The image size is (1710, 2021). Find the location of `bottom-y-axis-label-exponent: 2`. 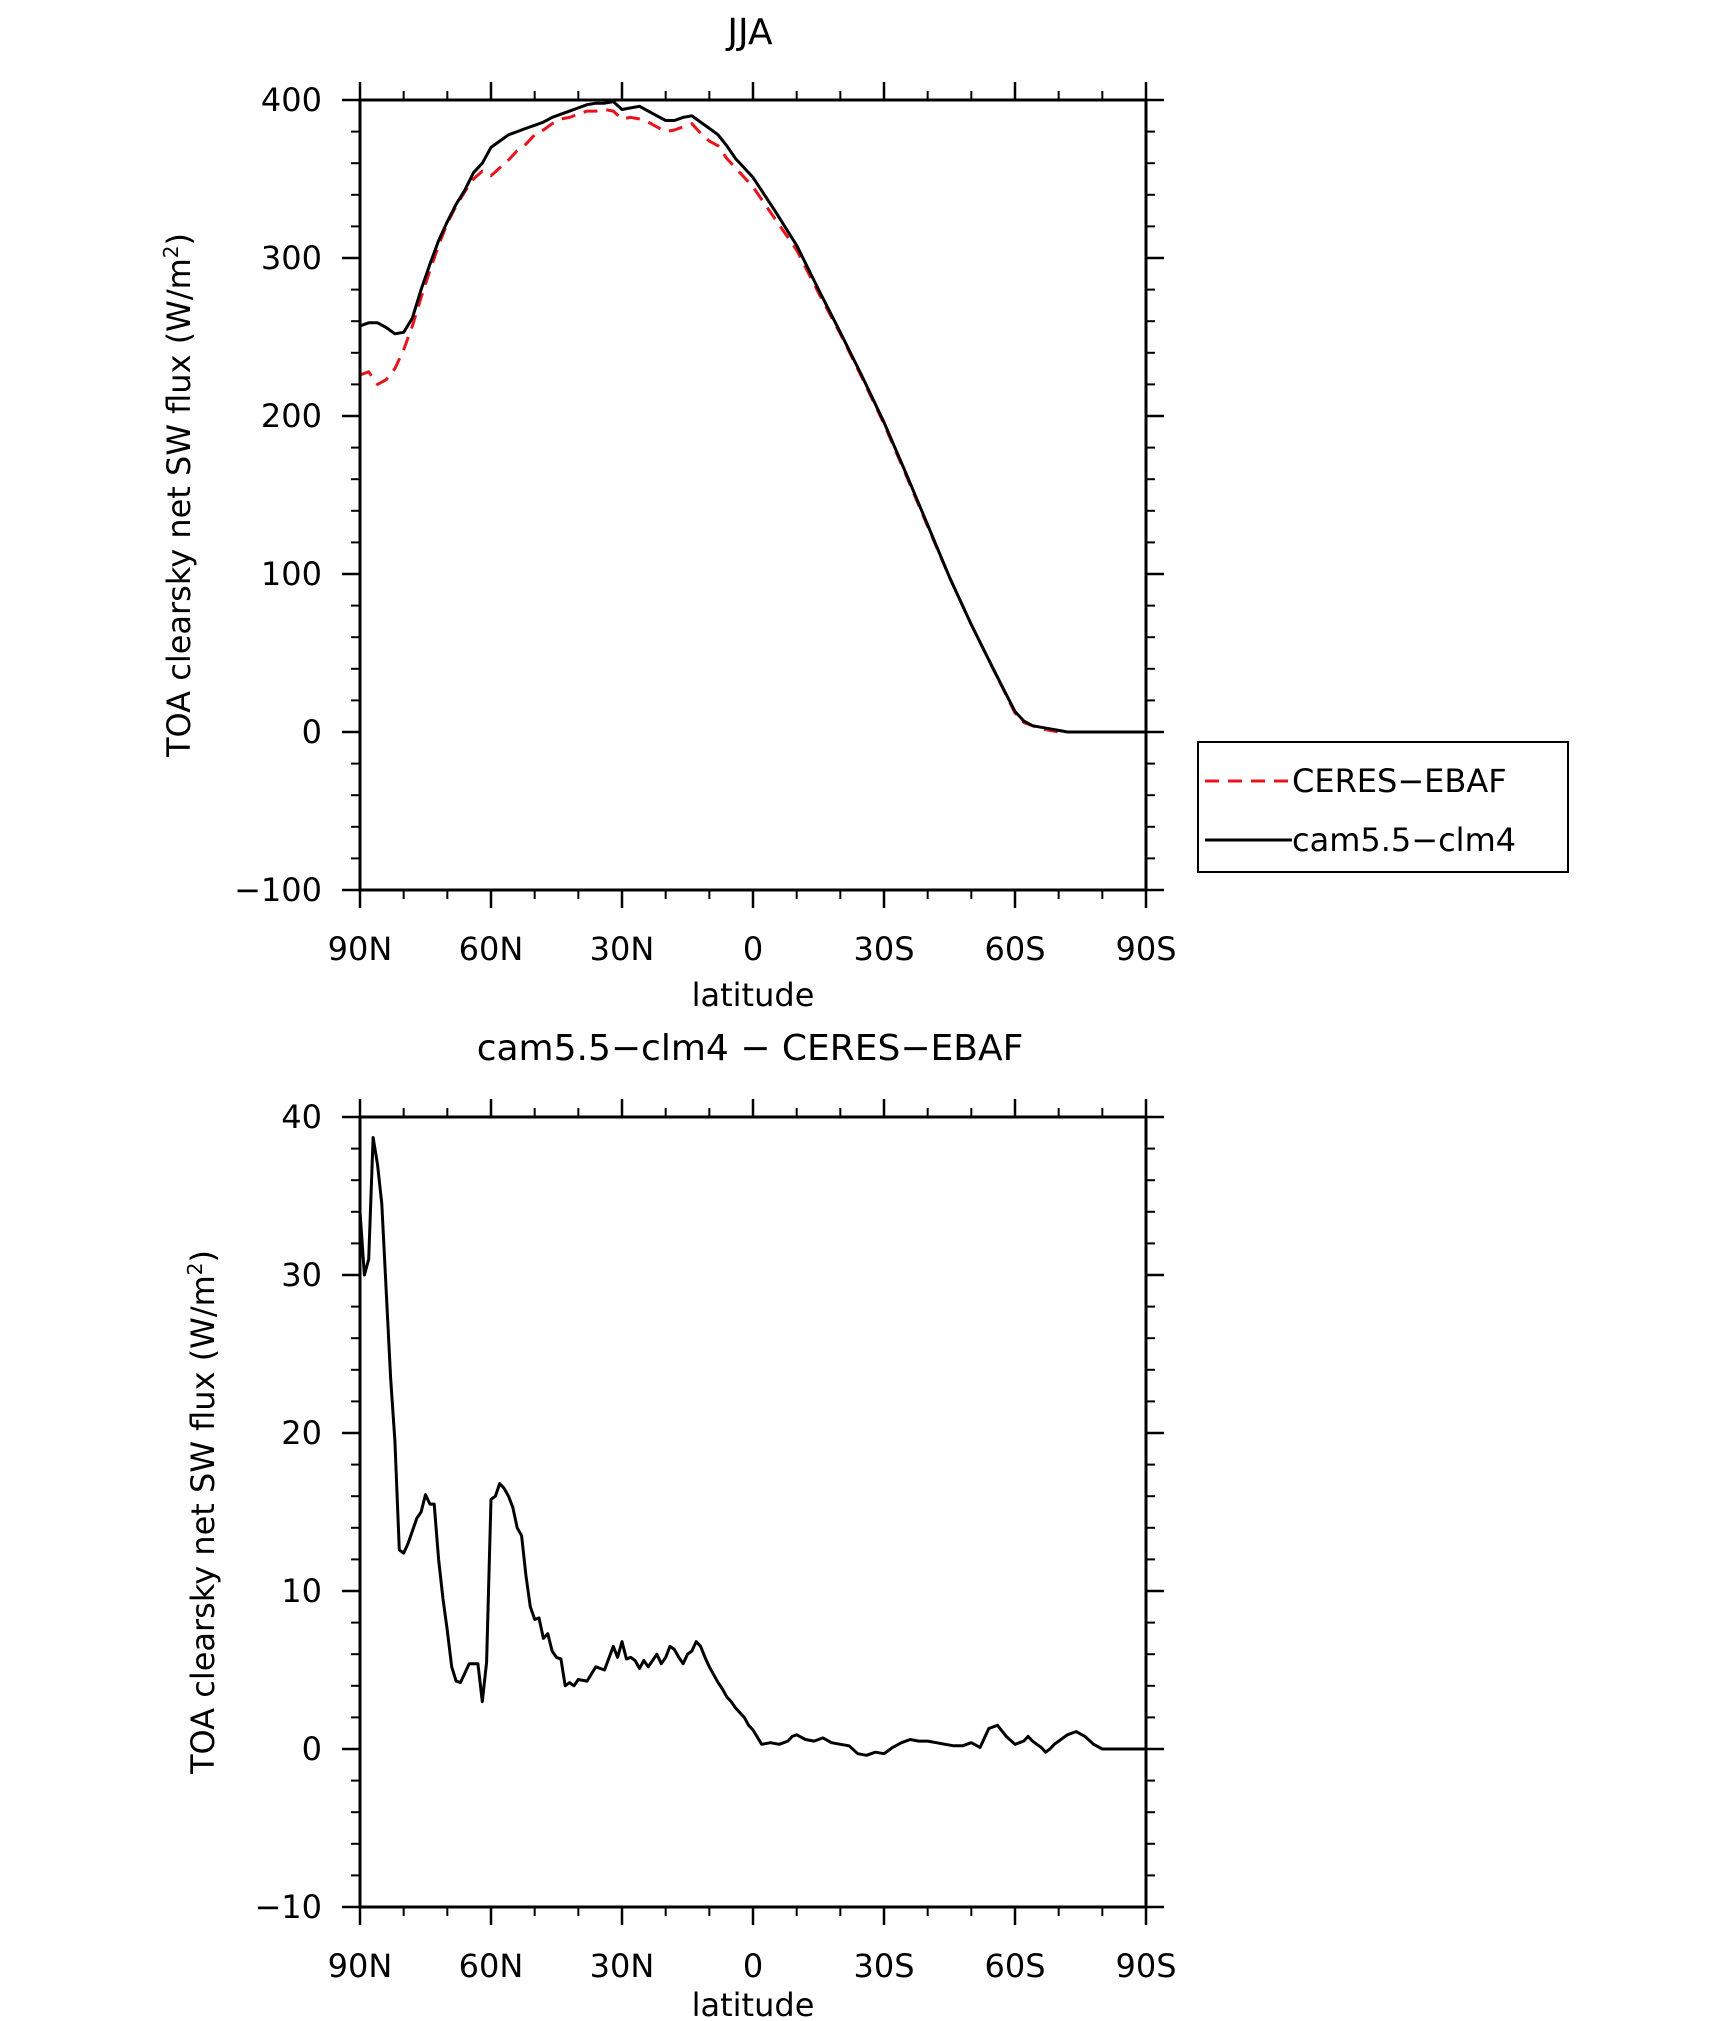

bottom-y-axis-label-exponent: 2 is located at coordinates (195, 1268).